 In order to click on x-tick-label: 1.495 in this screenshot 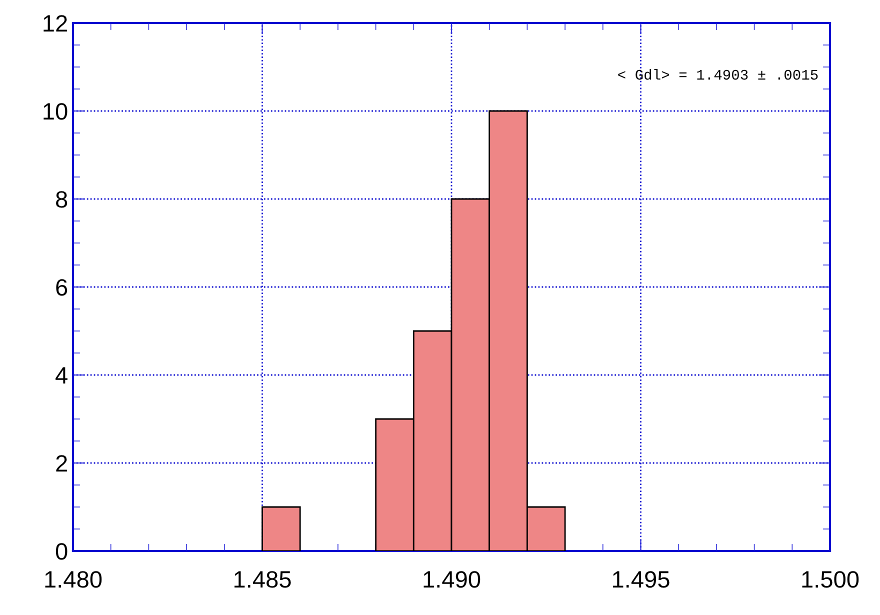, I will do `click(641, 579)`.